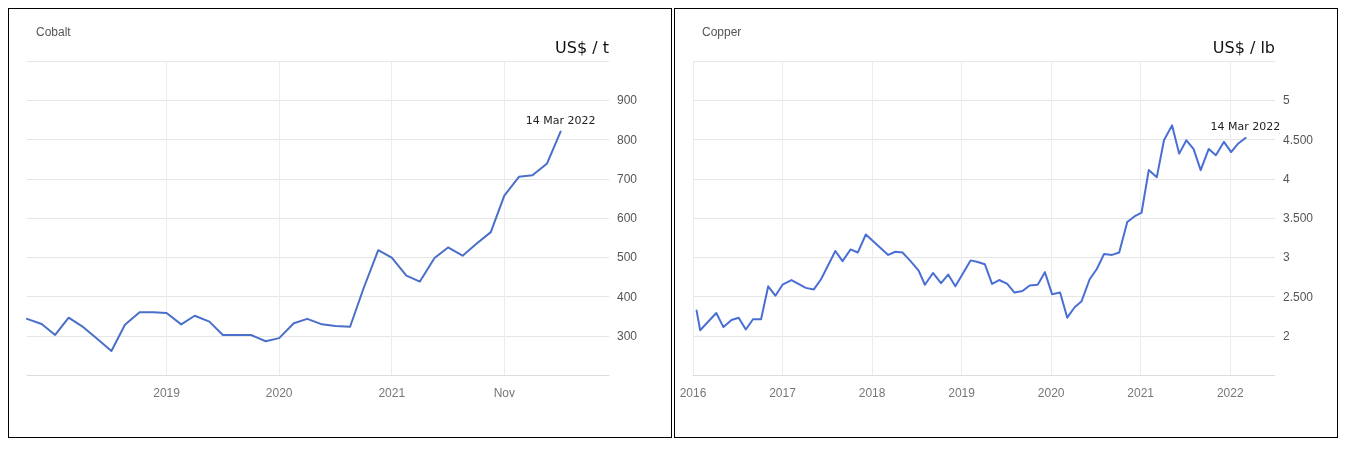  What do you see at coordinates (627, 139) in the screenshot?
I see `y-tick-label: 800` at bounding box center [627, 139].